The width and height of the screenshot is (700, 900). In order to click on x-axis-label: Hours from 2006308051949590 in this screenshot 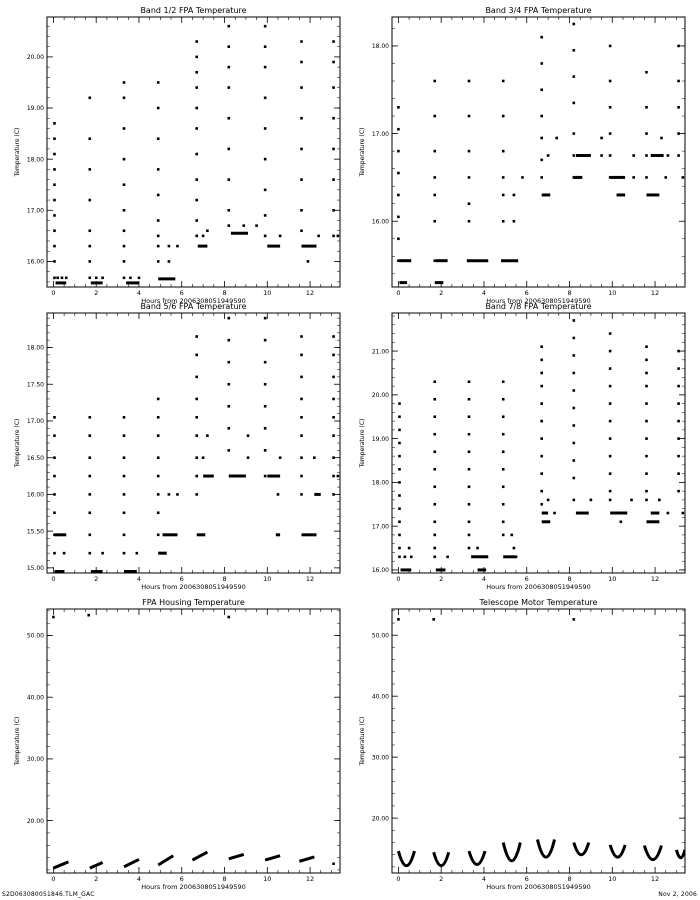, I will do `click(538, 587)`.